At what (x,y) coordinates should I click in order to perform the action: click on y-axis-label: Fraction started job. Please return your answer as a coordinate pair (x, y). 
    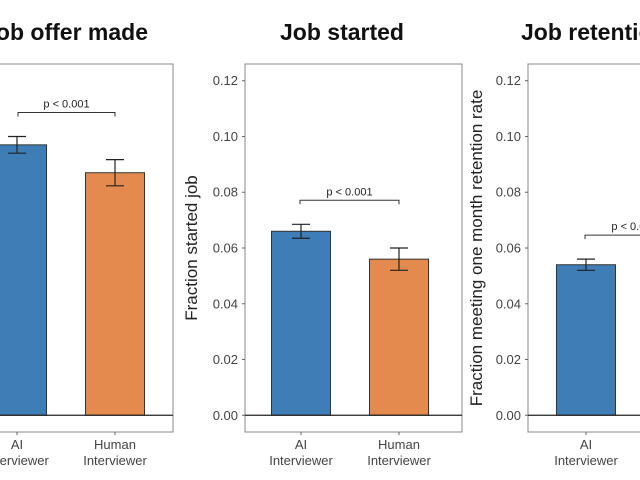
    Looking at the image, I should click on (191, 248).